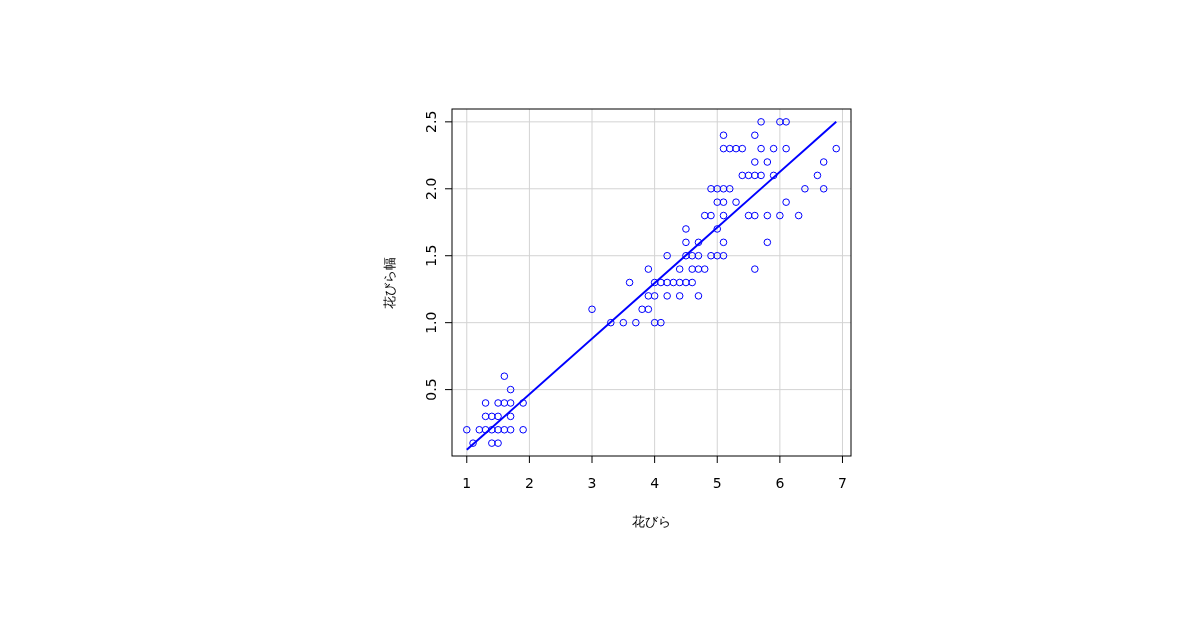  What do you see at coordinates (431, 188) in the screenshot?
I see `y-tick-label: 2.0` at bounding box center [431, 188].